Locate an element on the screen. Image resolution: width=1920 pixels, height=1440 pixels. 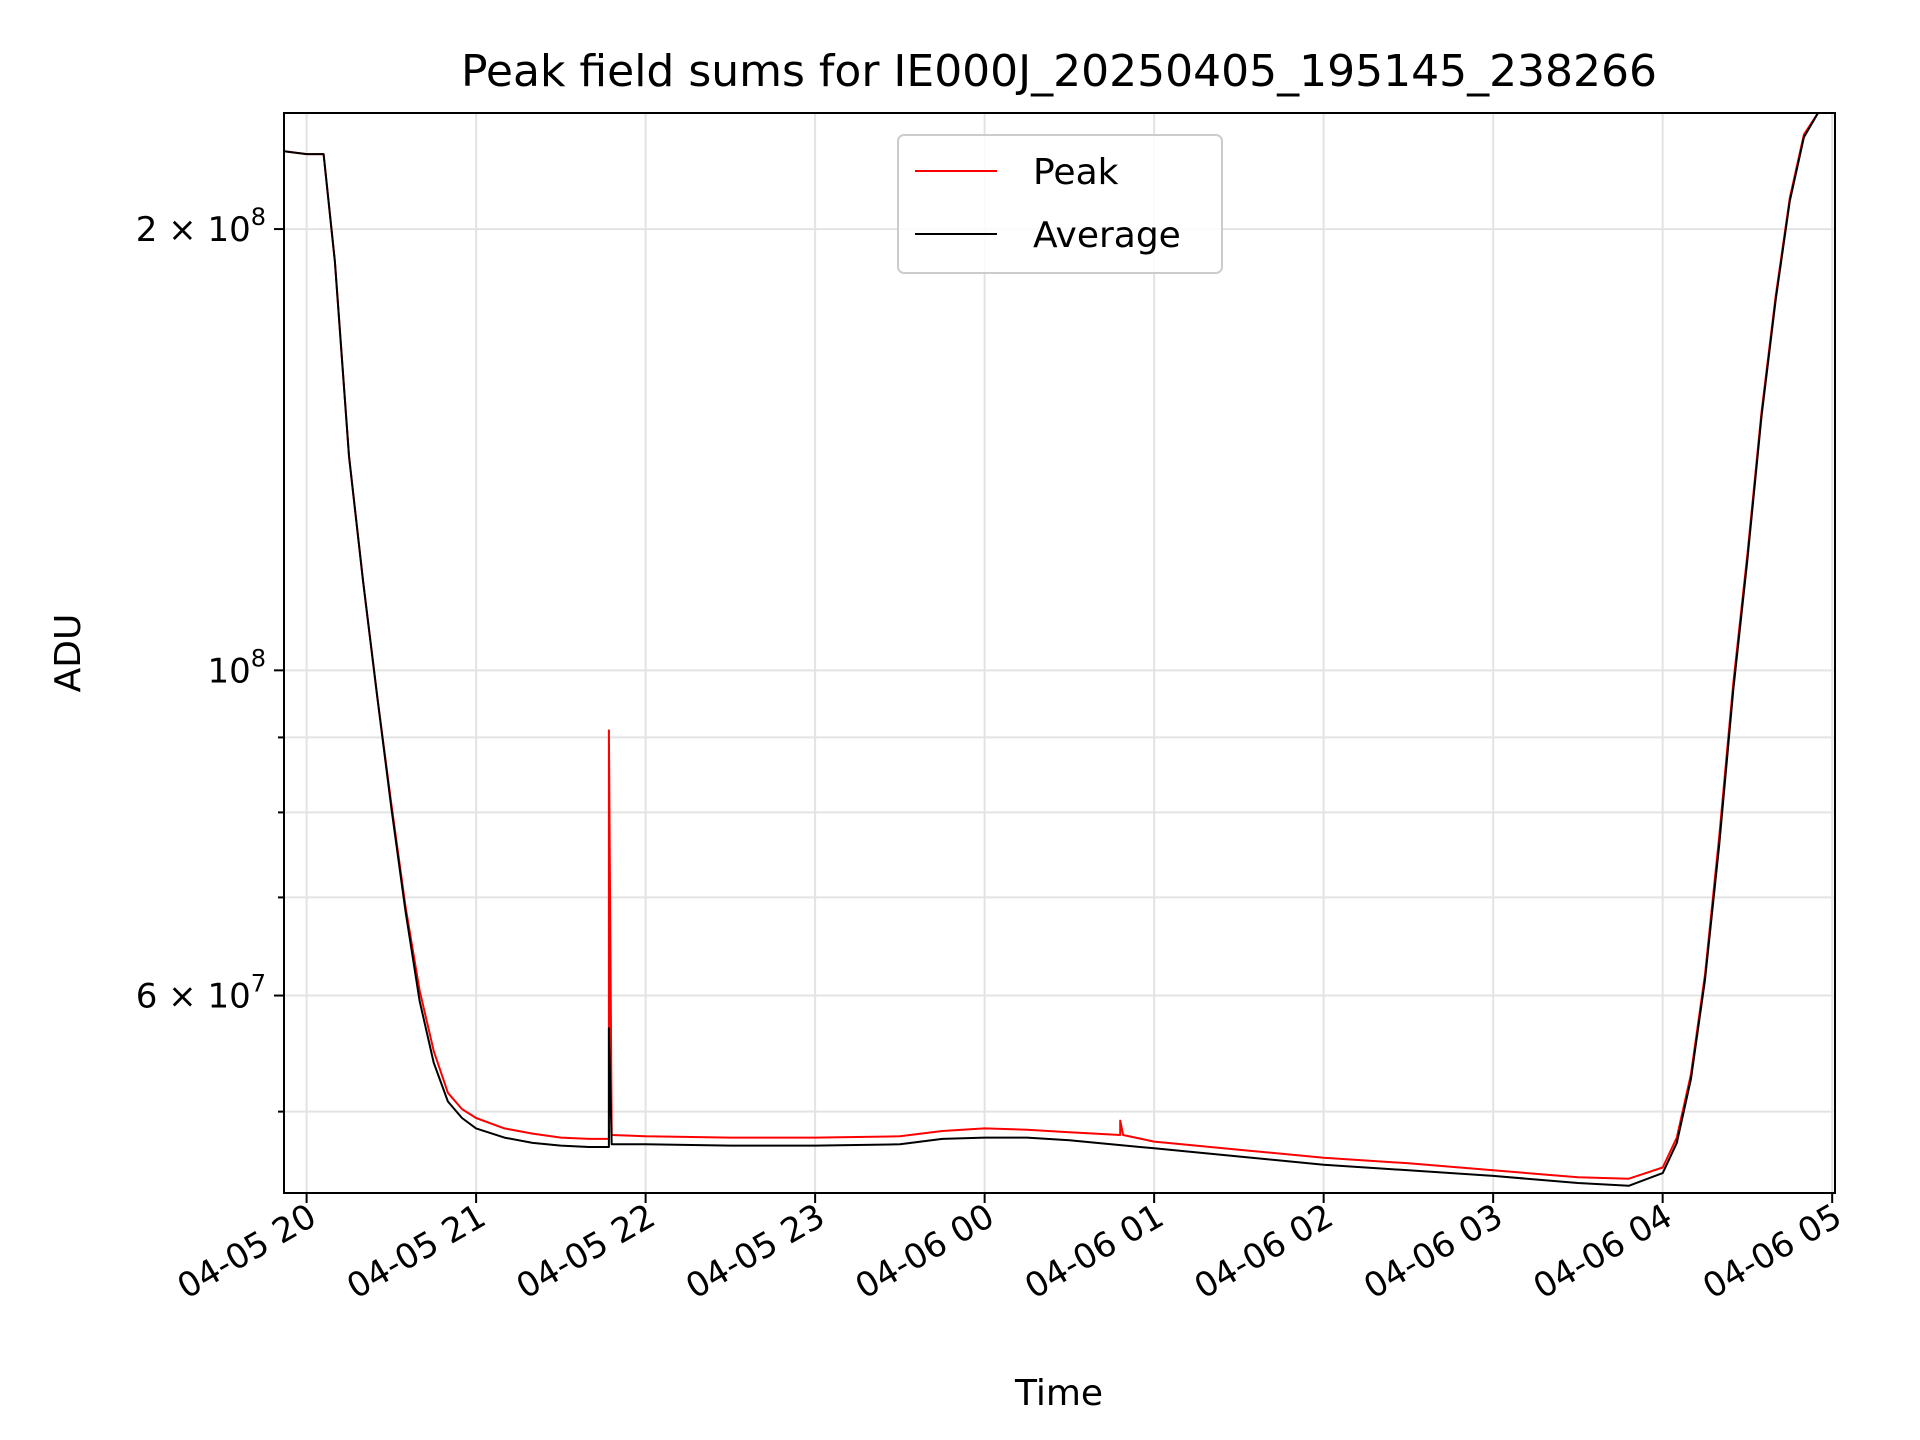
x-tick-label: 04-05 22 is located at coordinates (586, 1251).